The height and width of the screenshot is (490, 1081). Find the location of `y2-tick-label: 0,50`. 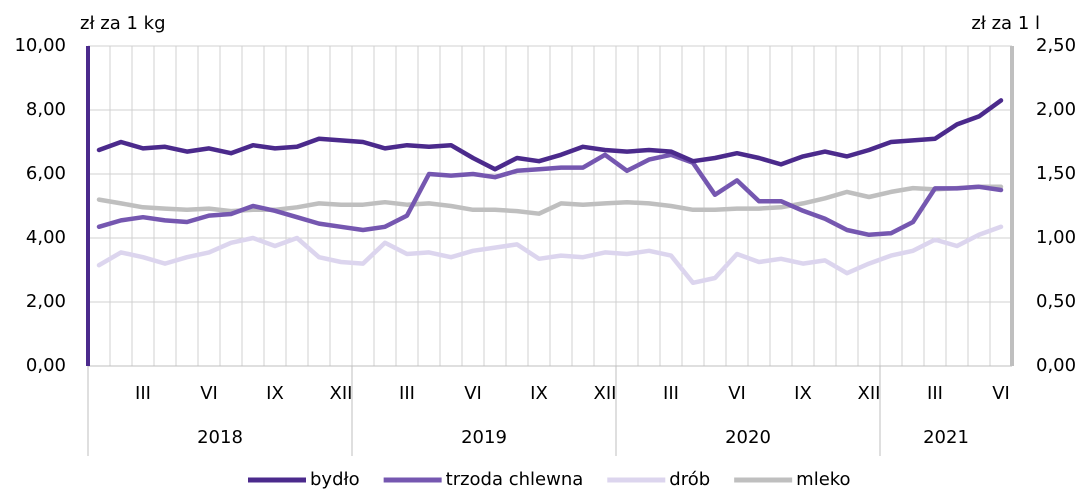

y2-tick-label: 0,50 is located at coordinates (1056, 301).